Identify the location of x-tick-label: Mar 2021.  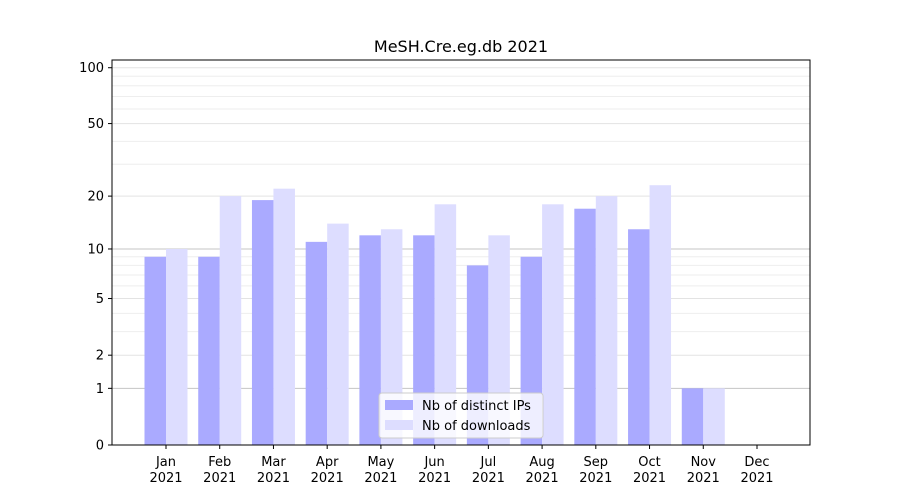
(273, 470).